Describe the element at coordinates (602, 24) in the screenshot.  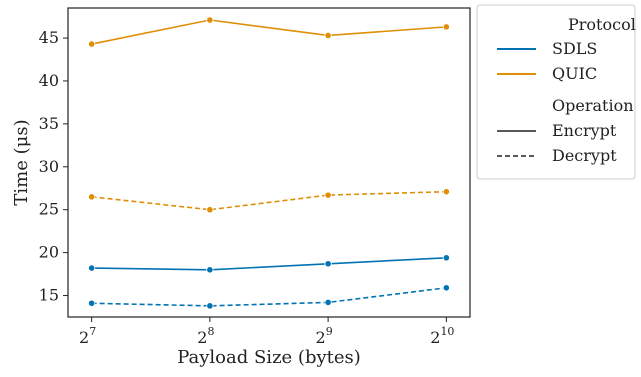
I see `legend-title-protocol: Protocol` at that location.